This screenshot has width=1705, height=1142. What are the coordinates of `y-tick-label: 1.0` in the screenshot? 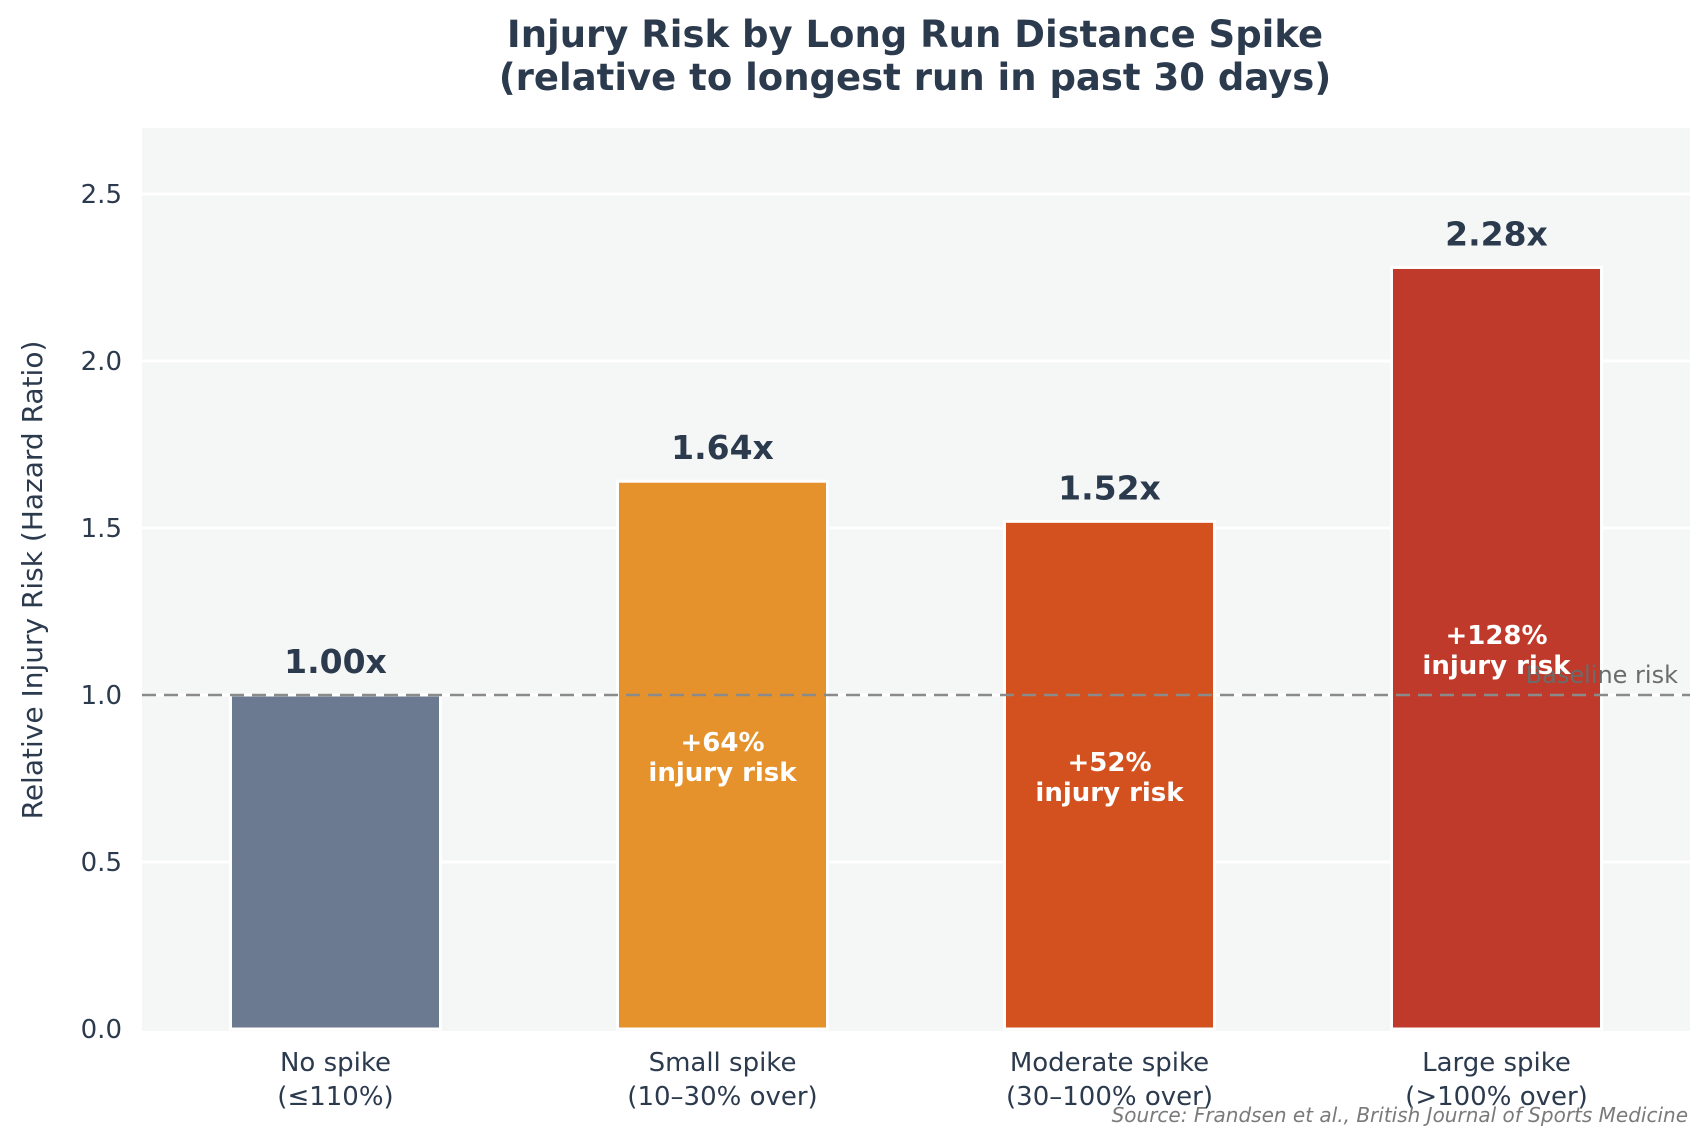 It's located at (101, 696).